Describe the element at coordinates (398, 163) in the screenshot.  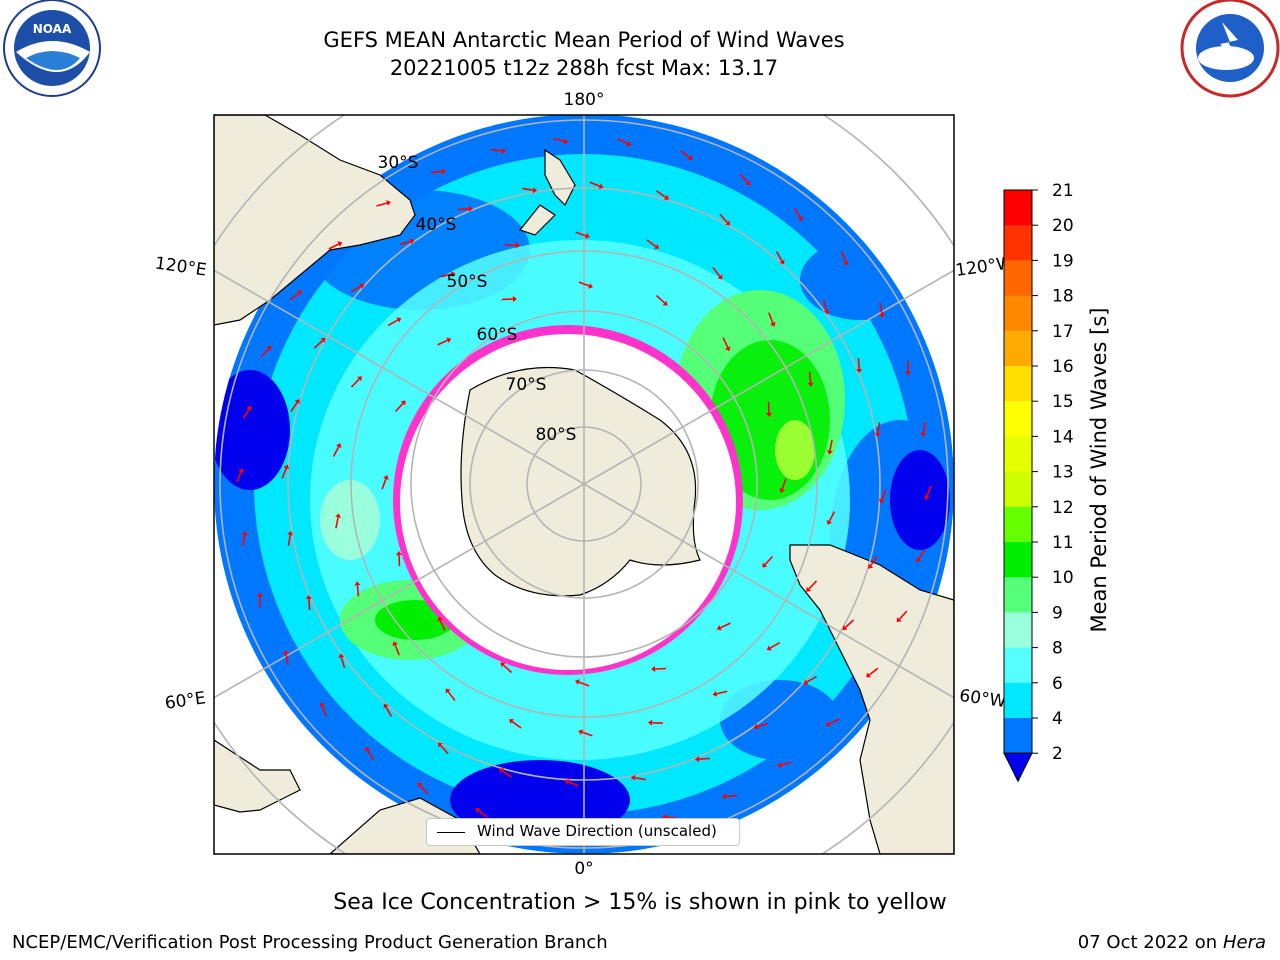
I see `lat-label-30s: 30°S` at that location.